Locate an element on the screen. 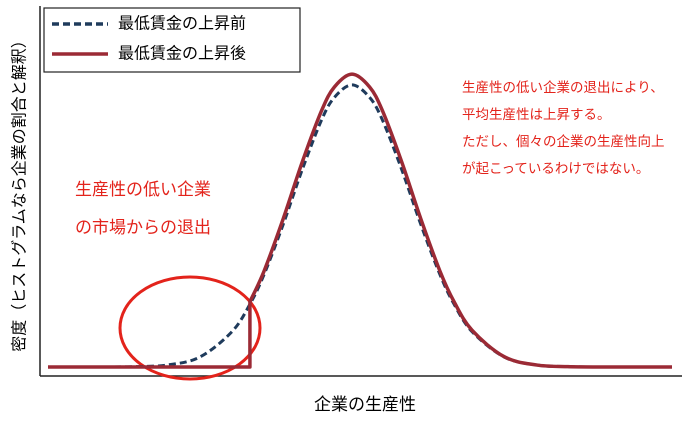 The height and width of the screenshot is (424, 688). legend-box is located at coordinates (172, 40).